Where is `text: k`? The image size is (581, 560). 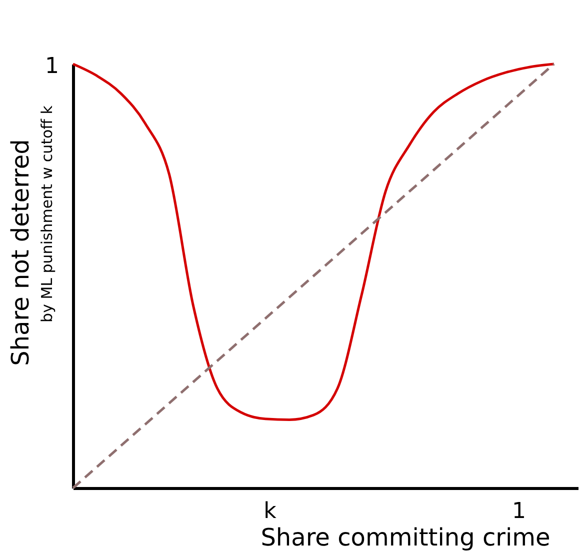 text: k is located at coordinates (270, 511).